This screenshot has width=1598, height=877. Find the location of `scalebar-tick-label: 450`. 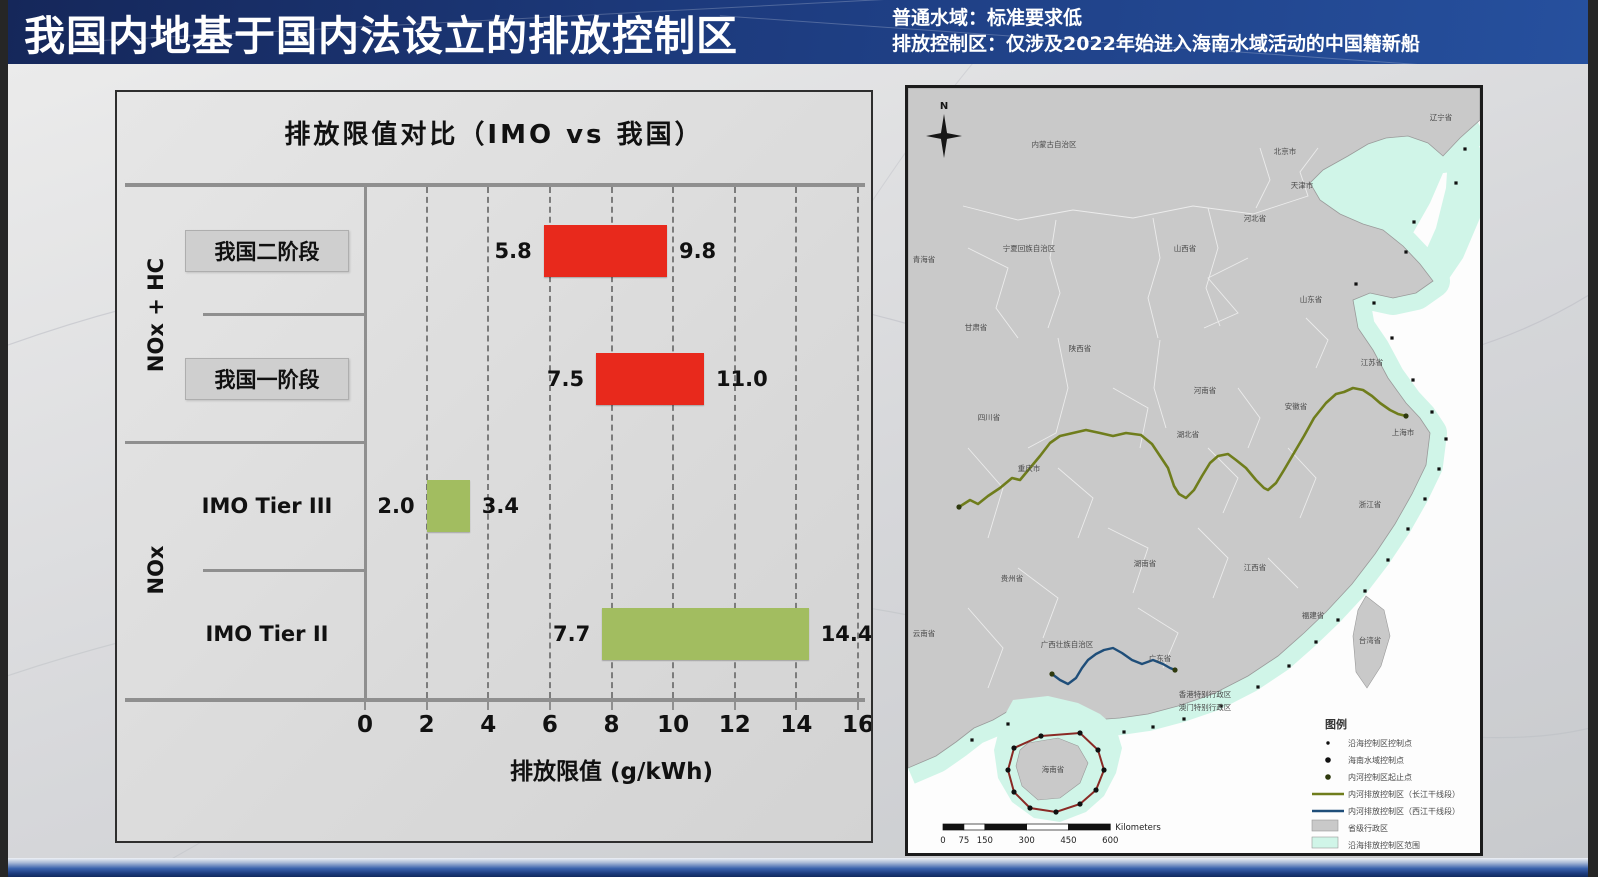

scalebar-tick-label: 450 is located at coordinates (1068, 841).